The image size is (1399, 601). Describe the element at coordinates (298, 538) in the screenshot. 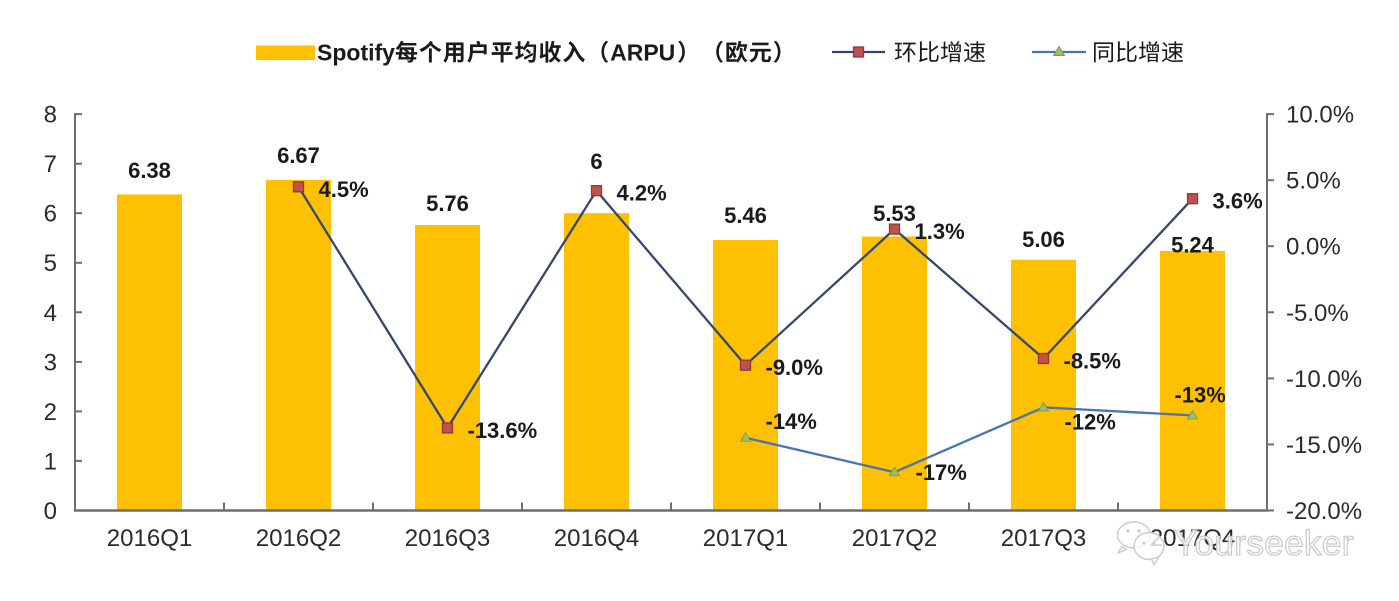

I see `svg-text: 2016Q2` at that location.